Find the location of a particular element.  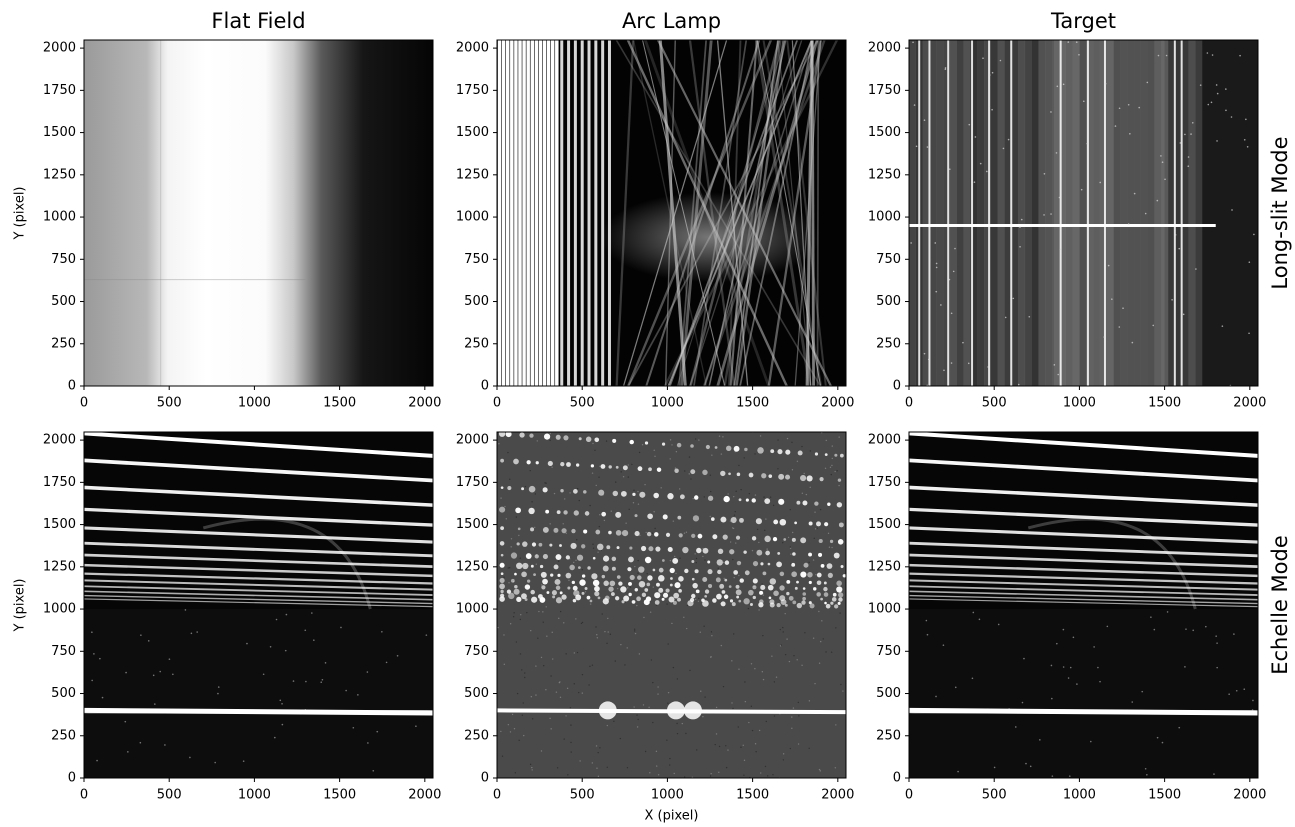

row-label: Echelle Mode is located at coordinates (1280, 605).